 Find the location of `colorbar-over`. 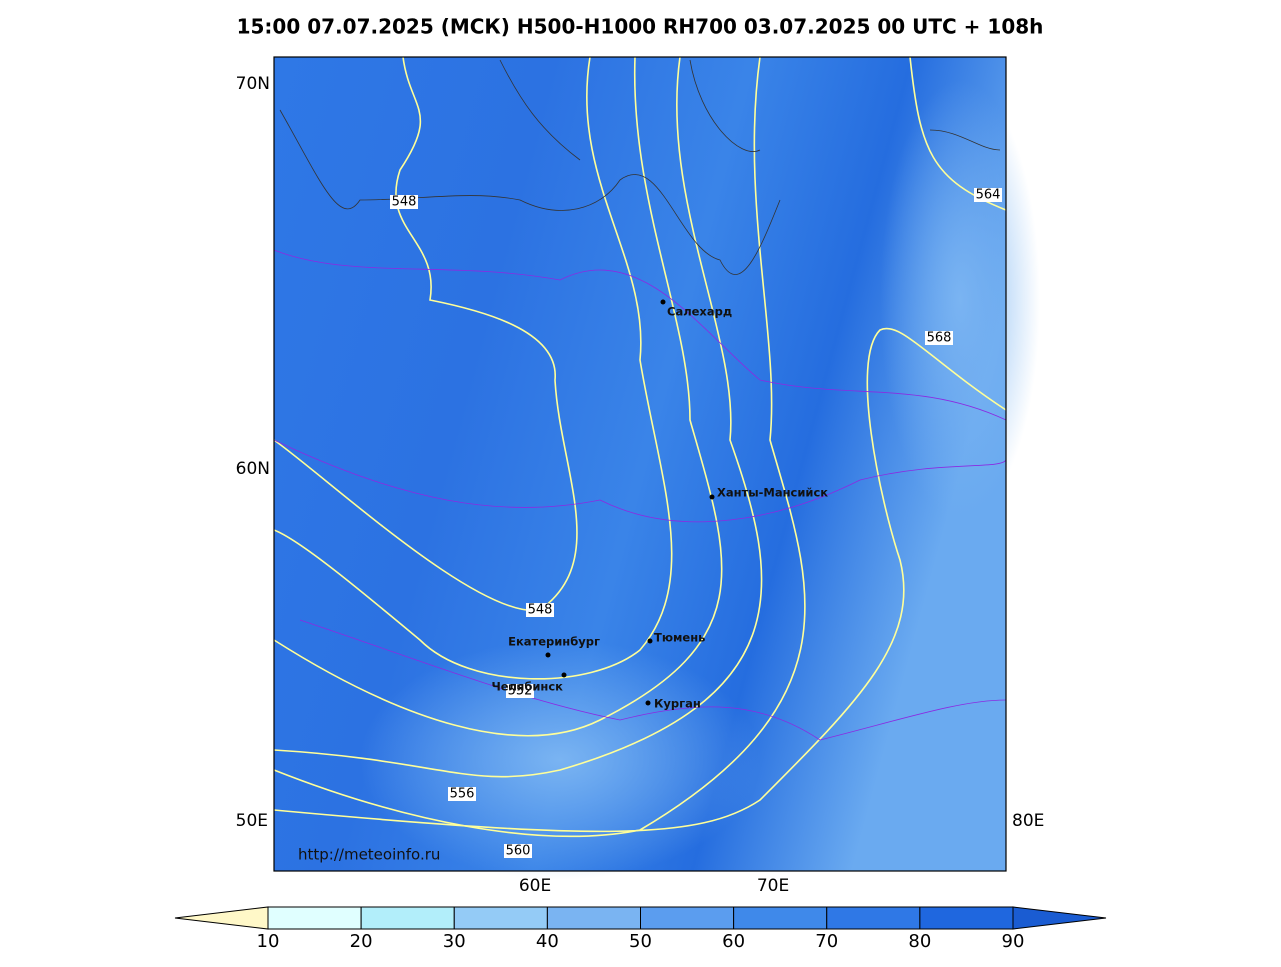

colorbar-over is located at coordinates (1059, 918).